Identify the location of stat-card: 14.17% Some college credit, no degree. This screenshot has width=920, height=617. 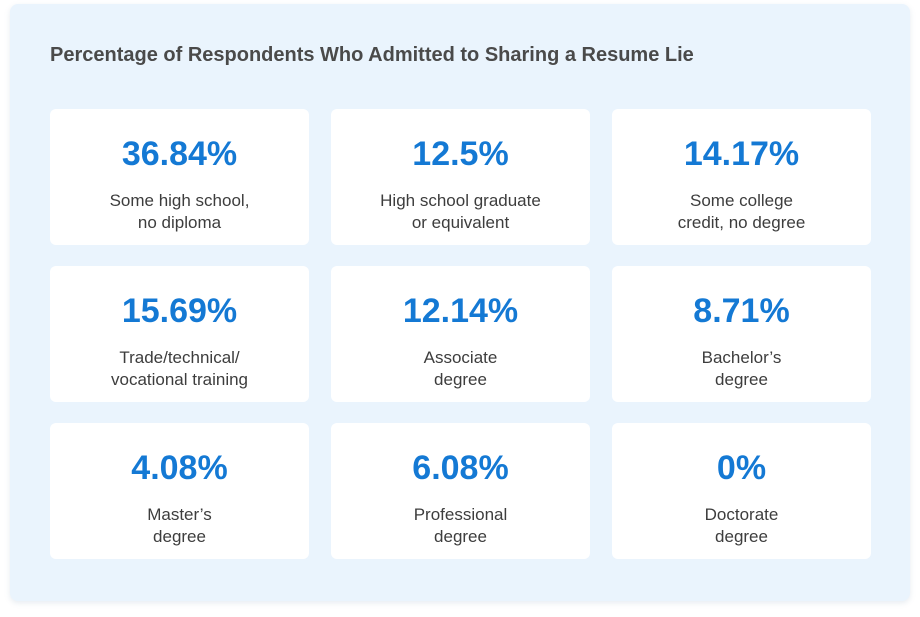
(741, 177).